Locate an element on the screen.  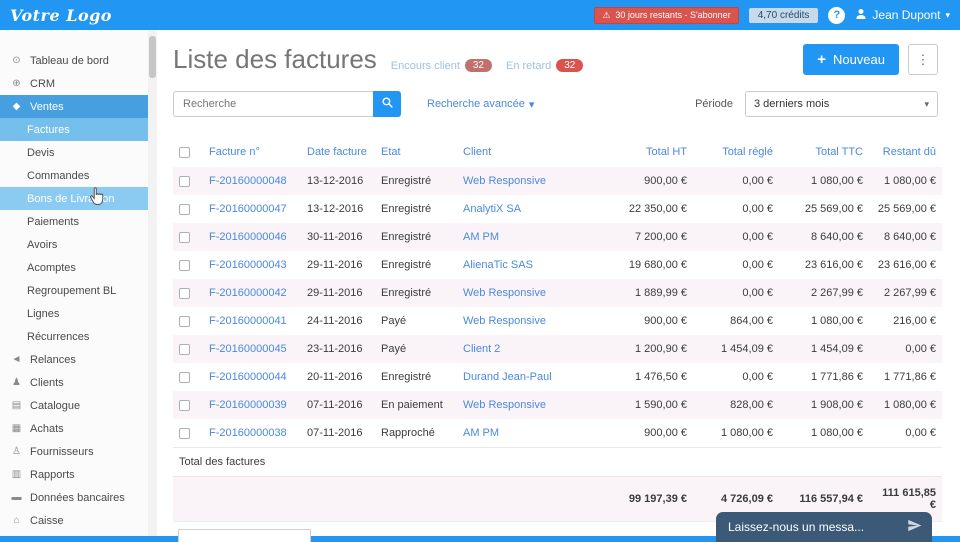
vertical-scrollbar is located at coordinates (152, 283).